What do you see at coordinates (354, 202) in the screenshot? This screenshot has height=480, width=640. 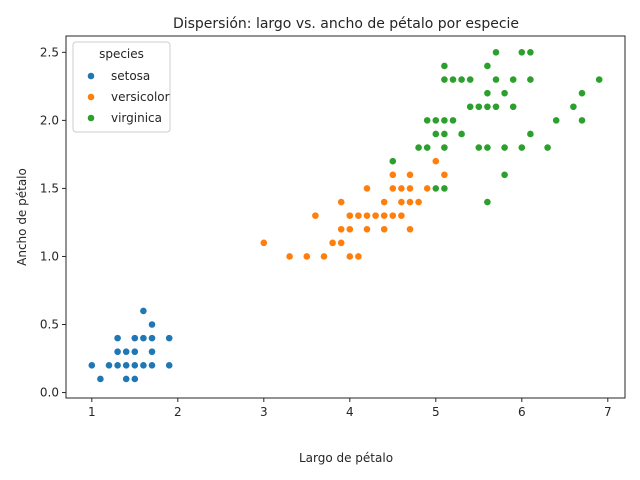 I see `series-versicolor` at bounding box center [354, 202].